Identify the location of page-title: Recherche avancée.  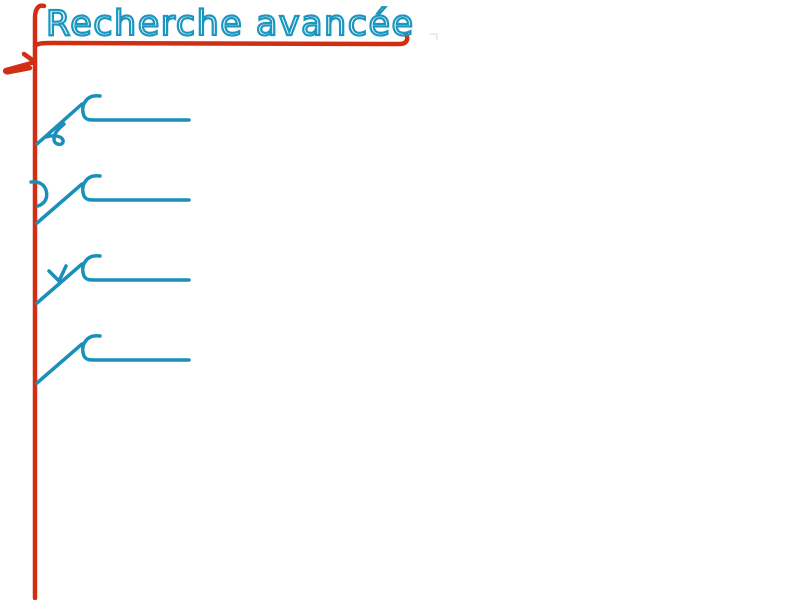
(230, 24).